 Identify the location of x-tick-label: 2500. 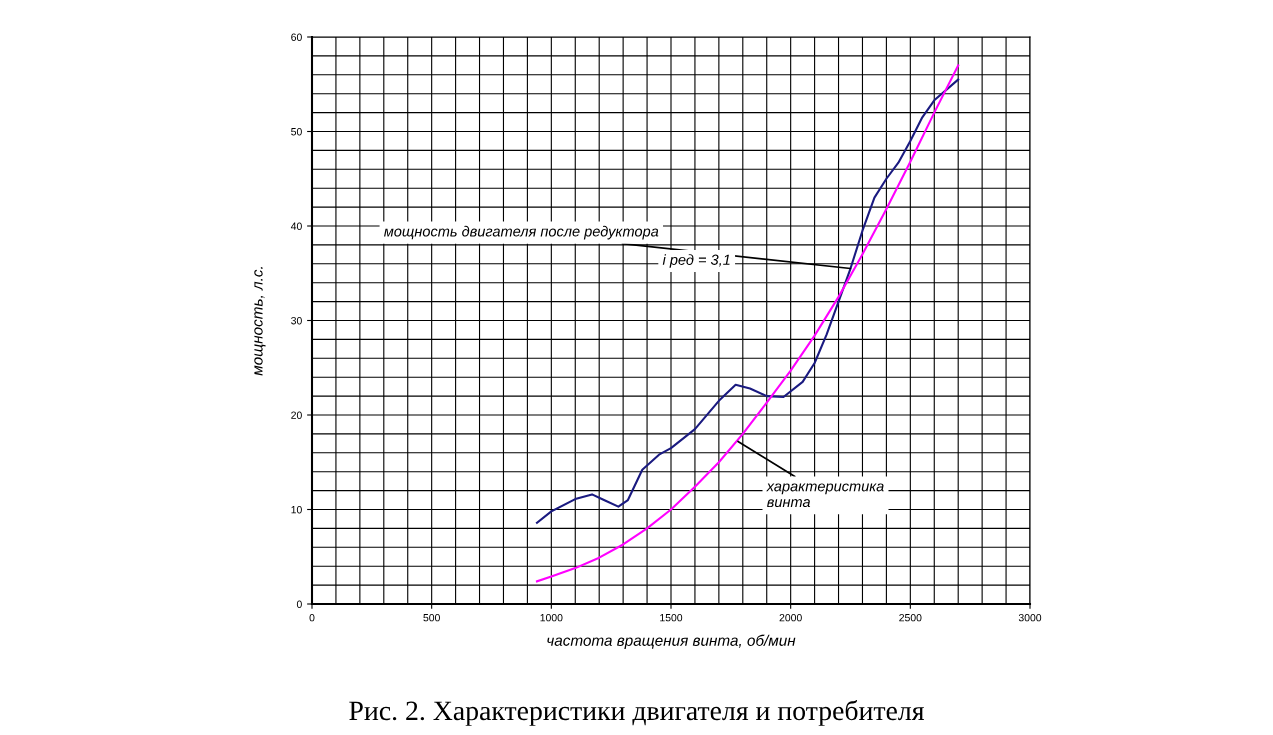
(910, 618).